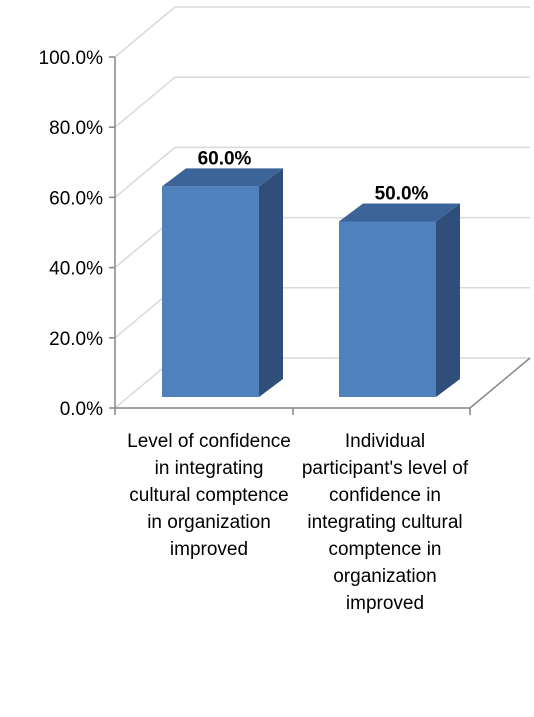 This screenshot has height=717, width=534. Describe the element at coordinates (402, 194) in the screenshot. I see `data-label-2: 50.0%` at that location.